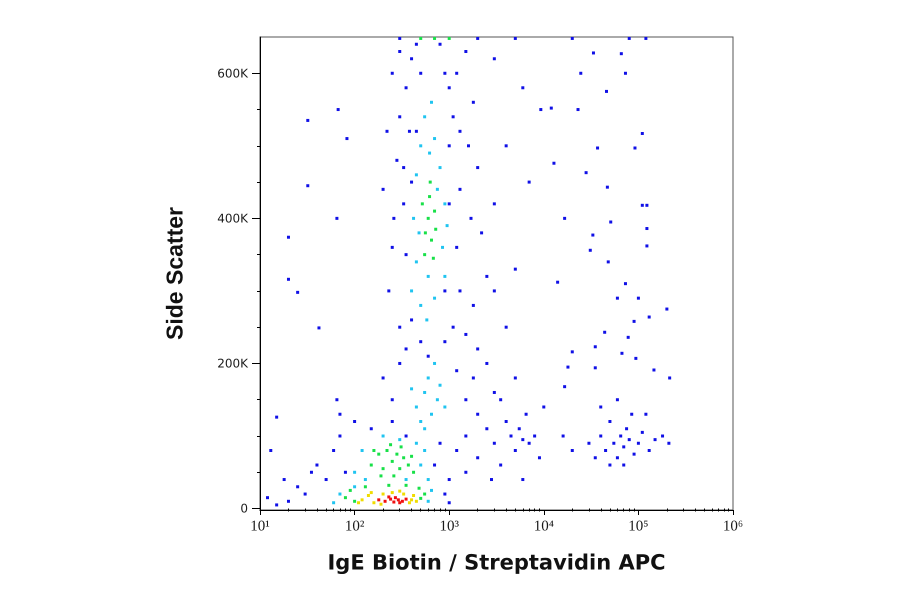  What do you see at coordinates (449, 526) in the screenshot?
I see `x-tick-label: 10³` at bounding box center [449, 526].